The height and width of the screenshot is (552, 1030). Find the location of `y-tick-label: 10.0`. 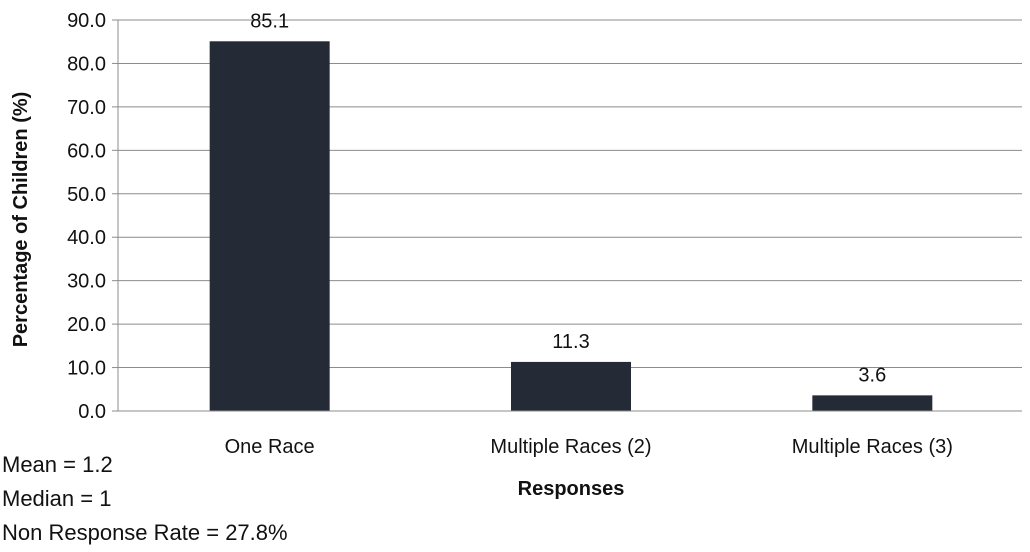

y-tick-label: 10.0 is located at coordinates (86, 369).